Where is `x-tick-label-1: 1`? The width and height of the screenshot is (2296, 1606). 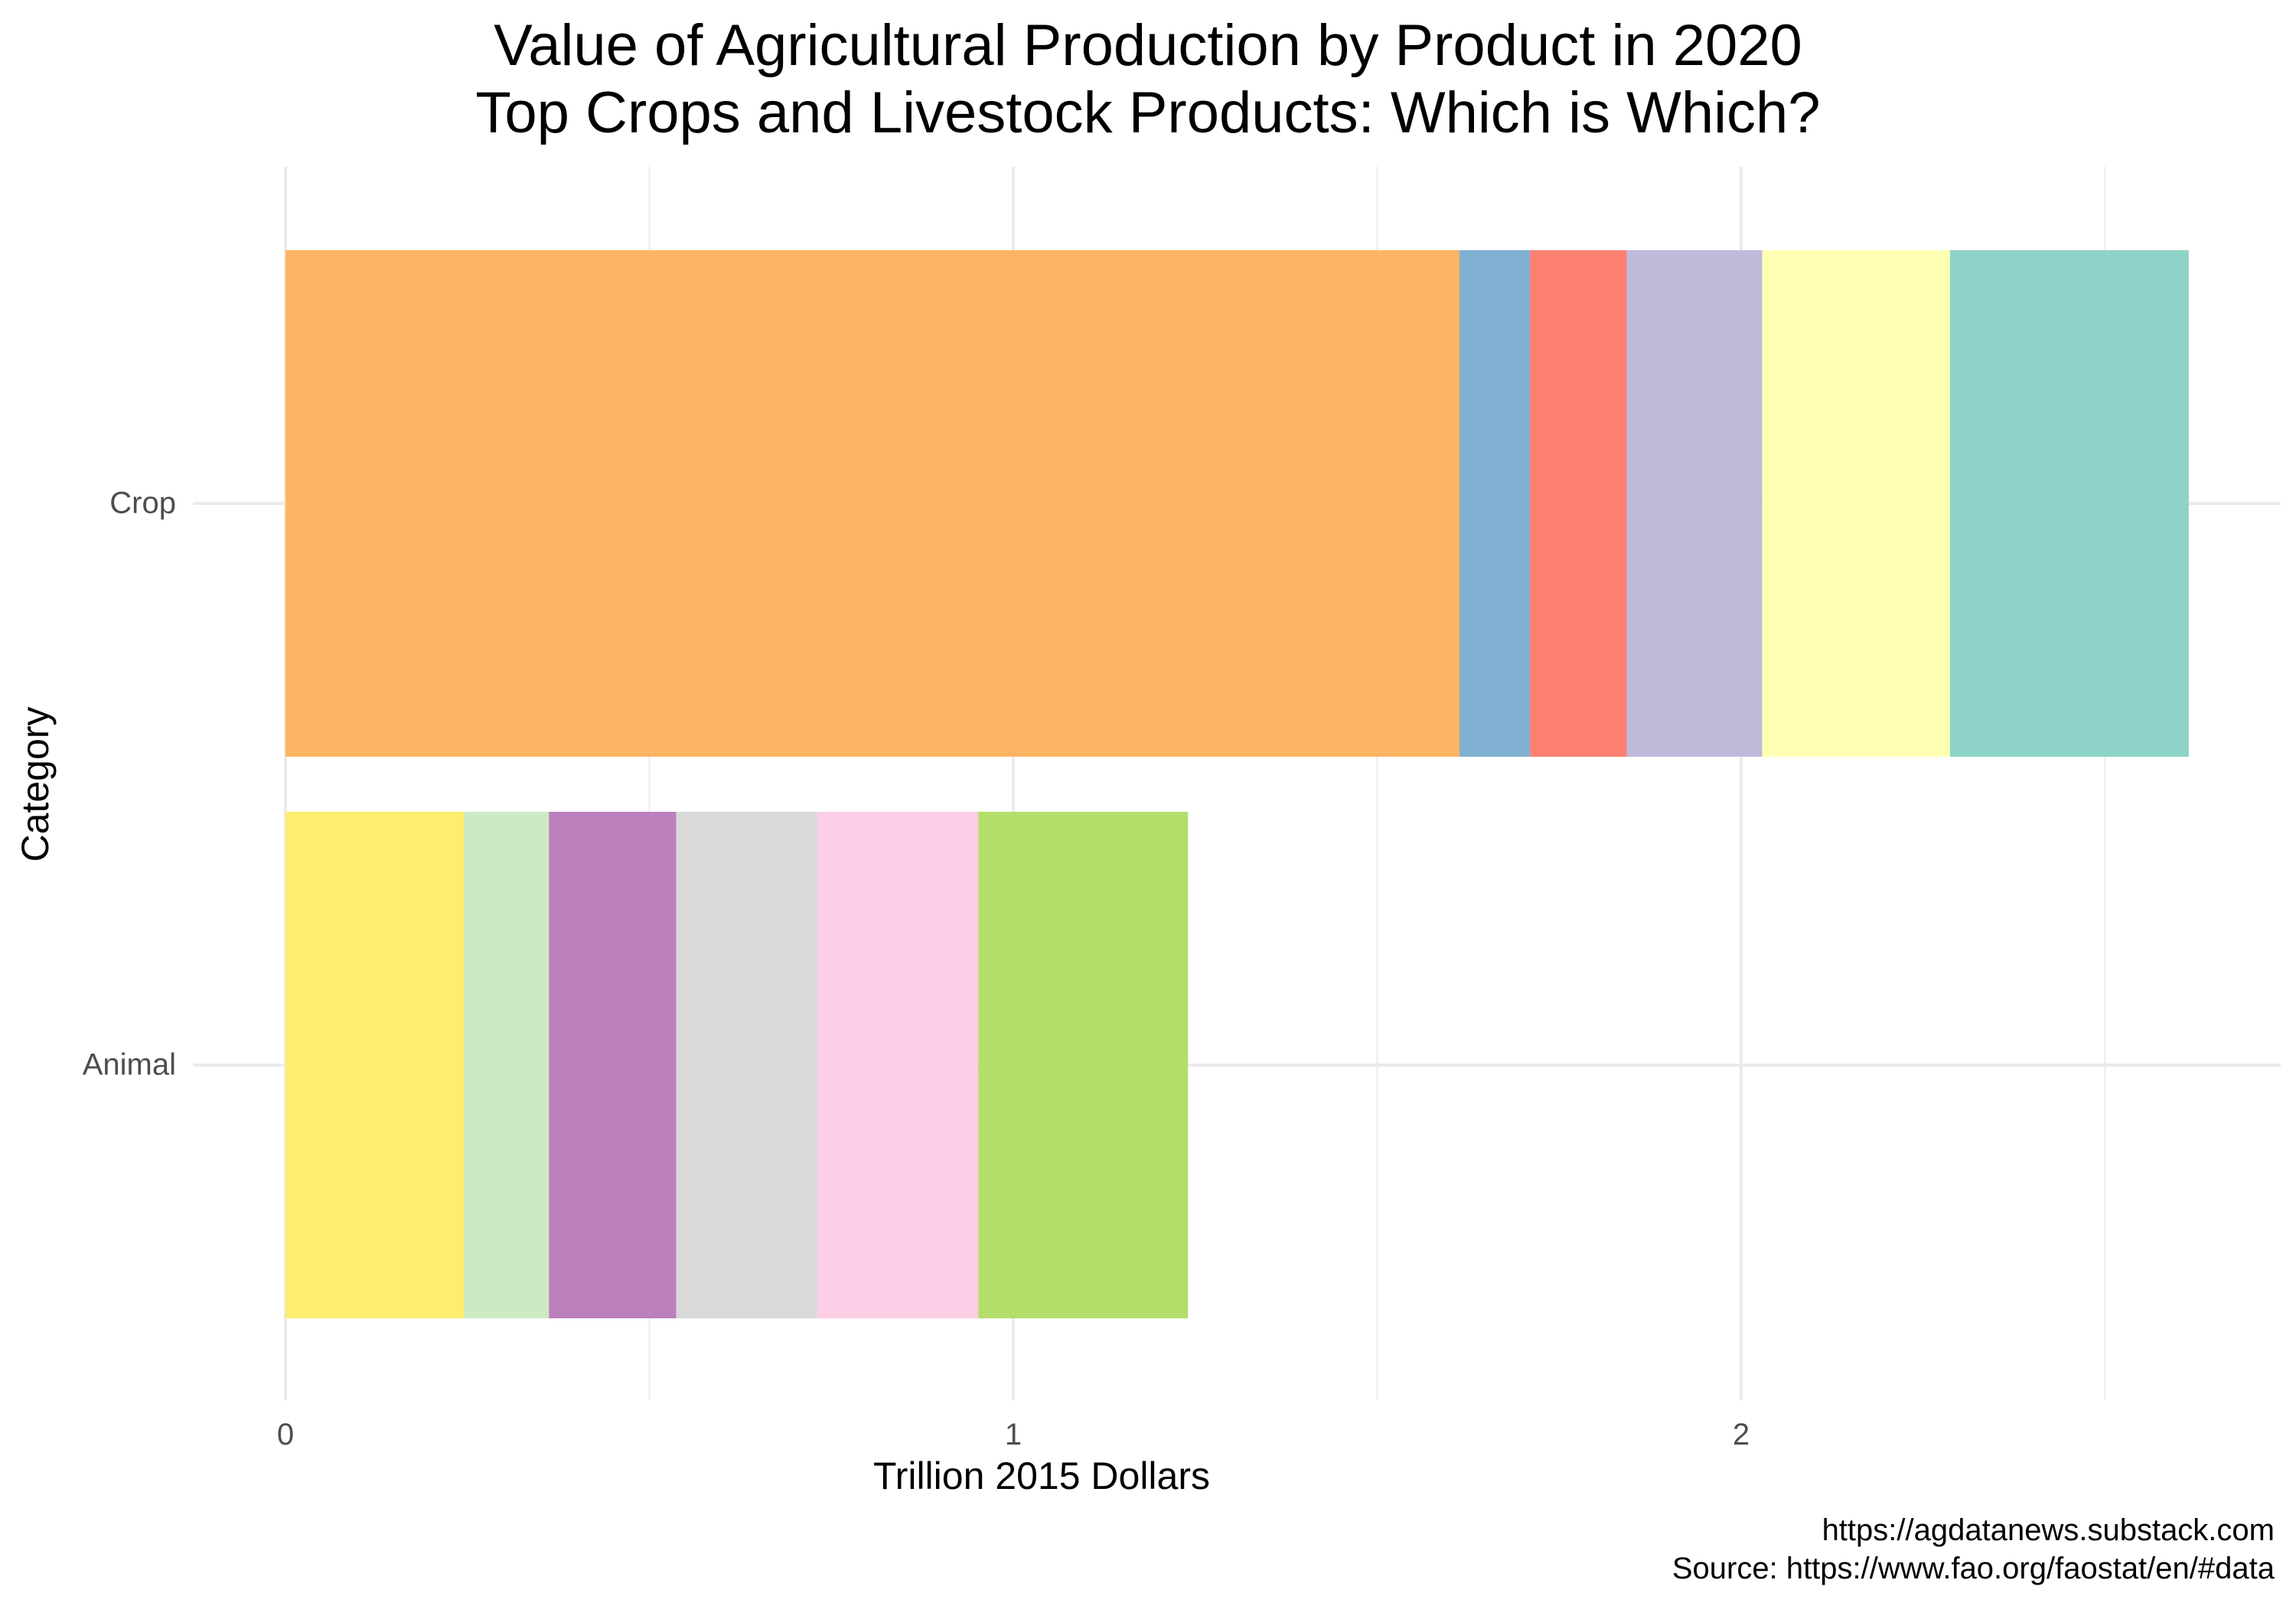
x-tick-label-1: 1 is located at coordinates (1013, 1434).